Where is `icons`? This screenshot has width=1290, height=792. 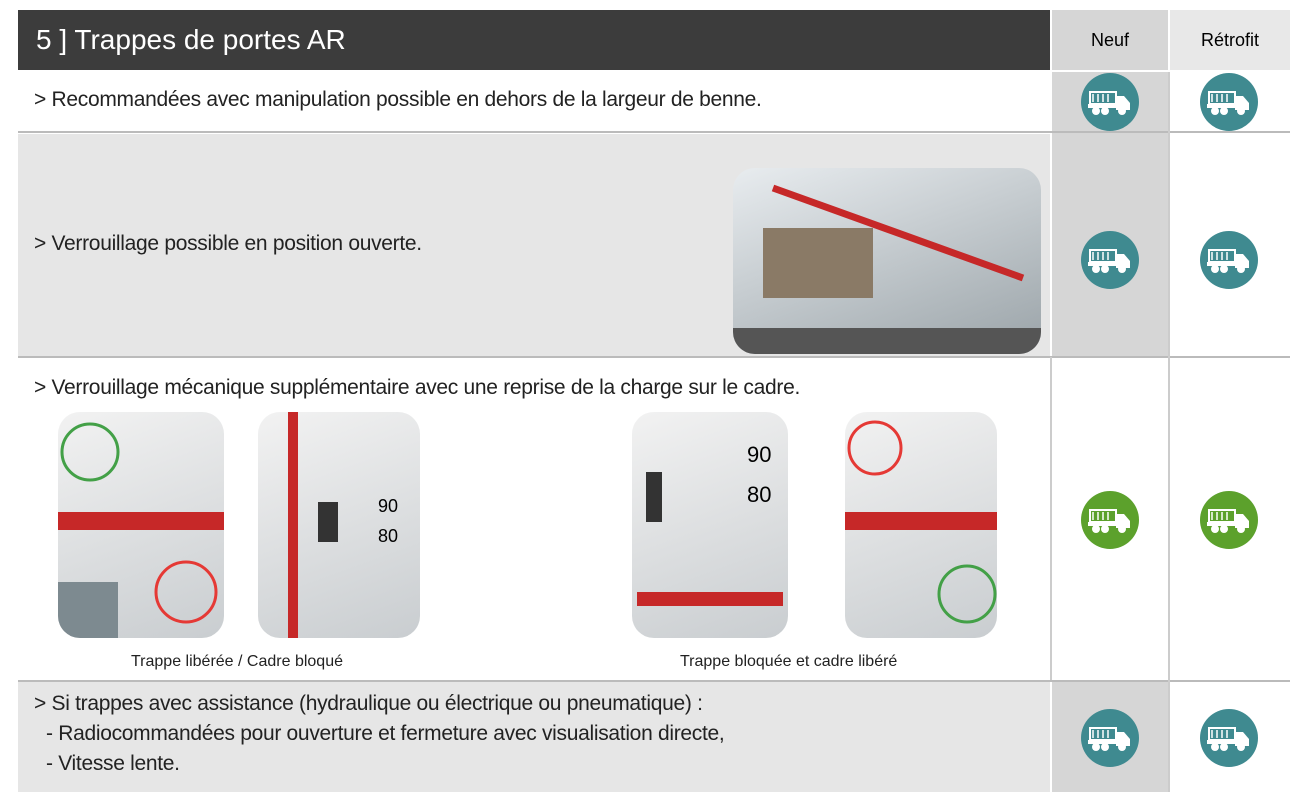 icons is located at coordinates (1169, 420).